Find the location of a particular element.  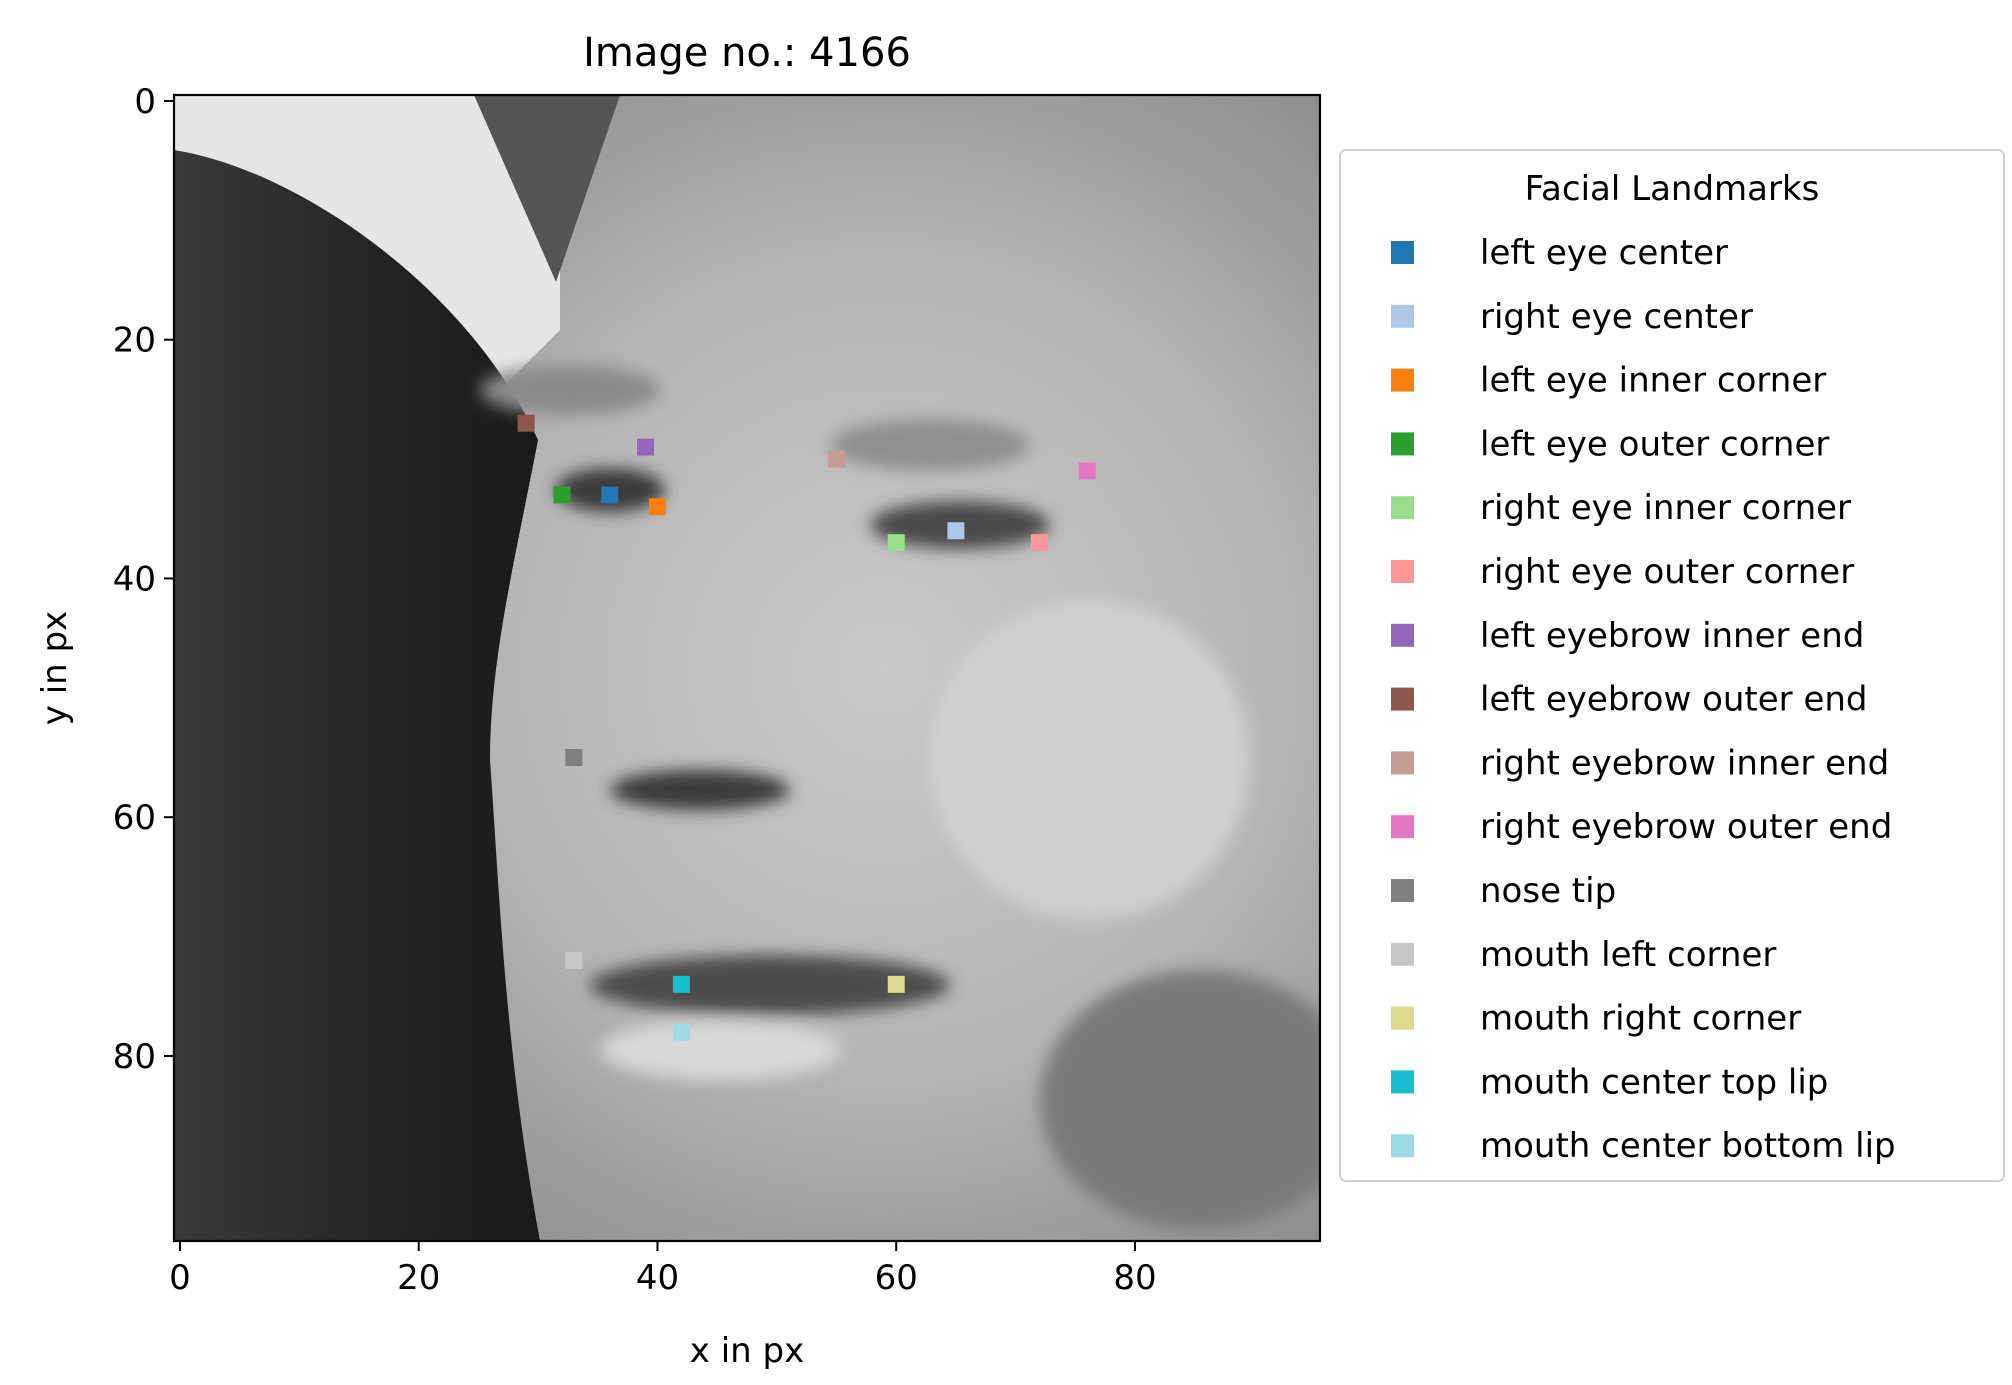

legend-entry-8: right eyebrow inner end is located at coordinates (1684, 763).